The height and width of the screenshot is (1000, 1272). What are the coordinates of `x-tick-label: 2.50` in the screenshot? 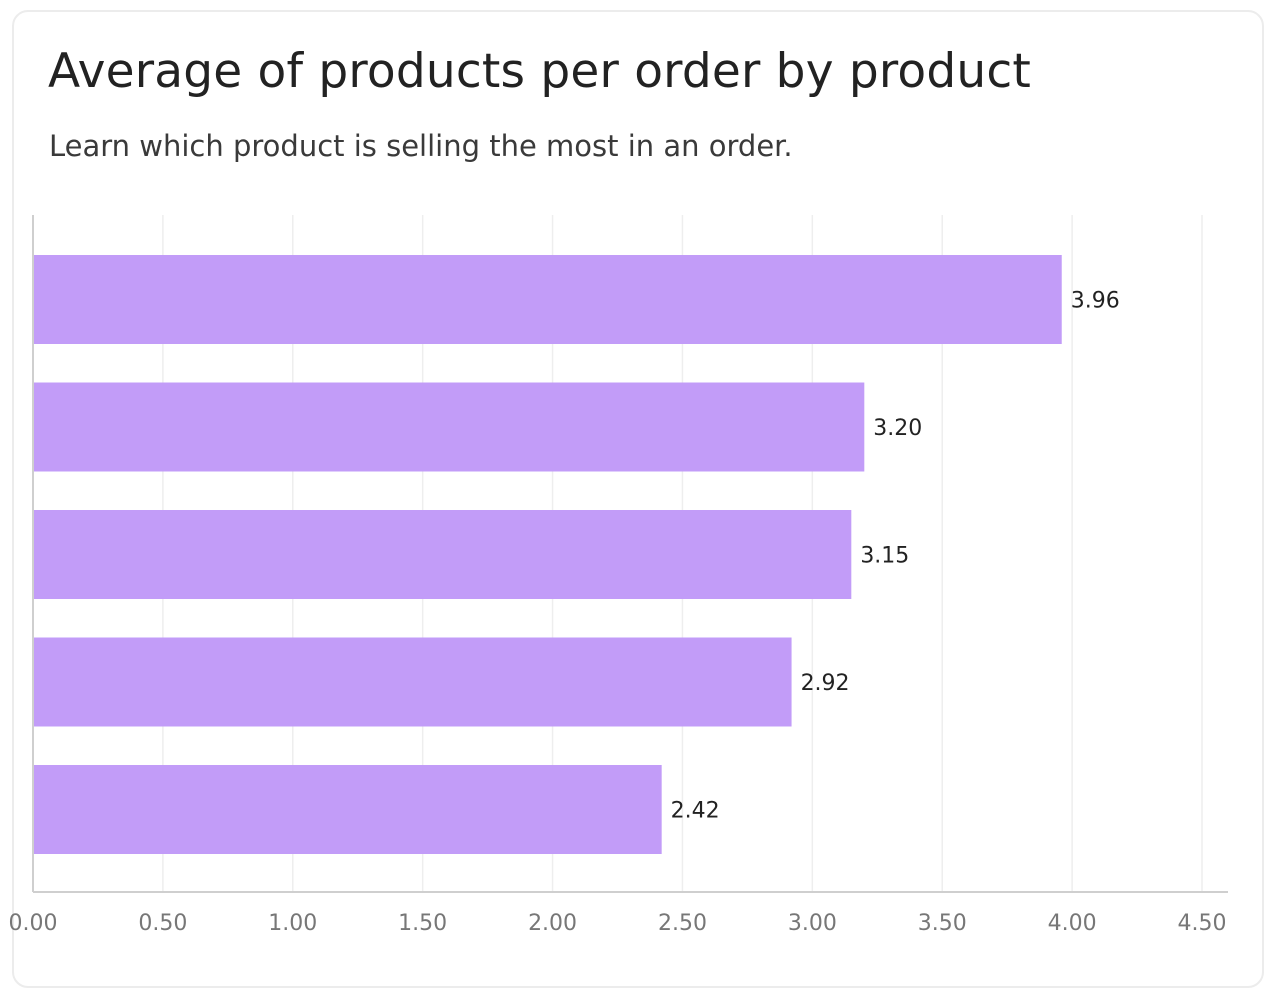 It's located at (682, 923).